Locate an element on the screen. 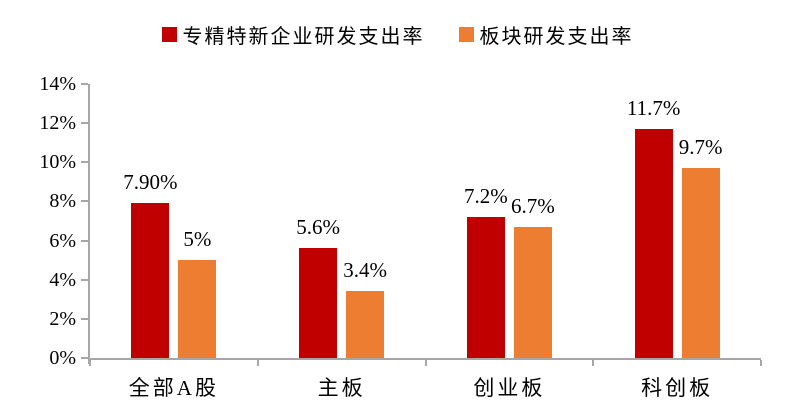  x-axis-category-label: 科创板 is located at coordinates (677, 388).